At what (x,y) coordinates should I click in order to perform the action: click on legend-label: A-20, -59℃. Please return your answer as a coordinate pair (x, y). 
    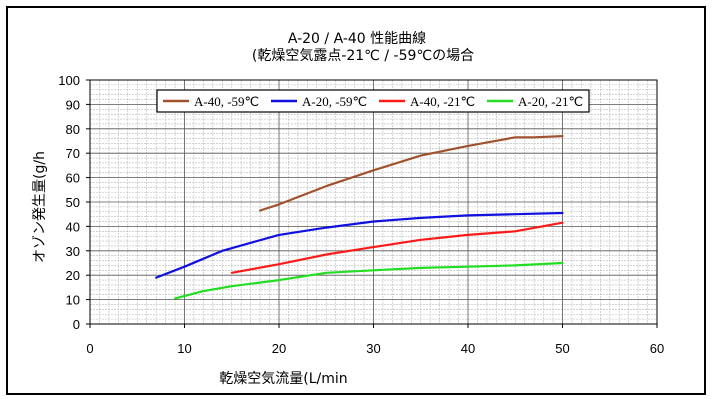
    Looking at the image, I should click on (334, 101).